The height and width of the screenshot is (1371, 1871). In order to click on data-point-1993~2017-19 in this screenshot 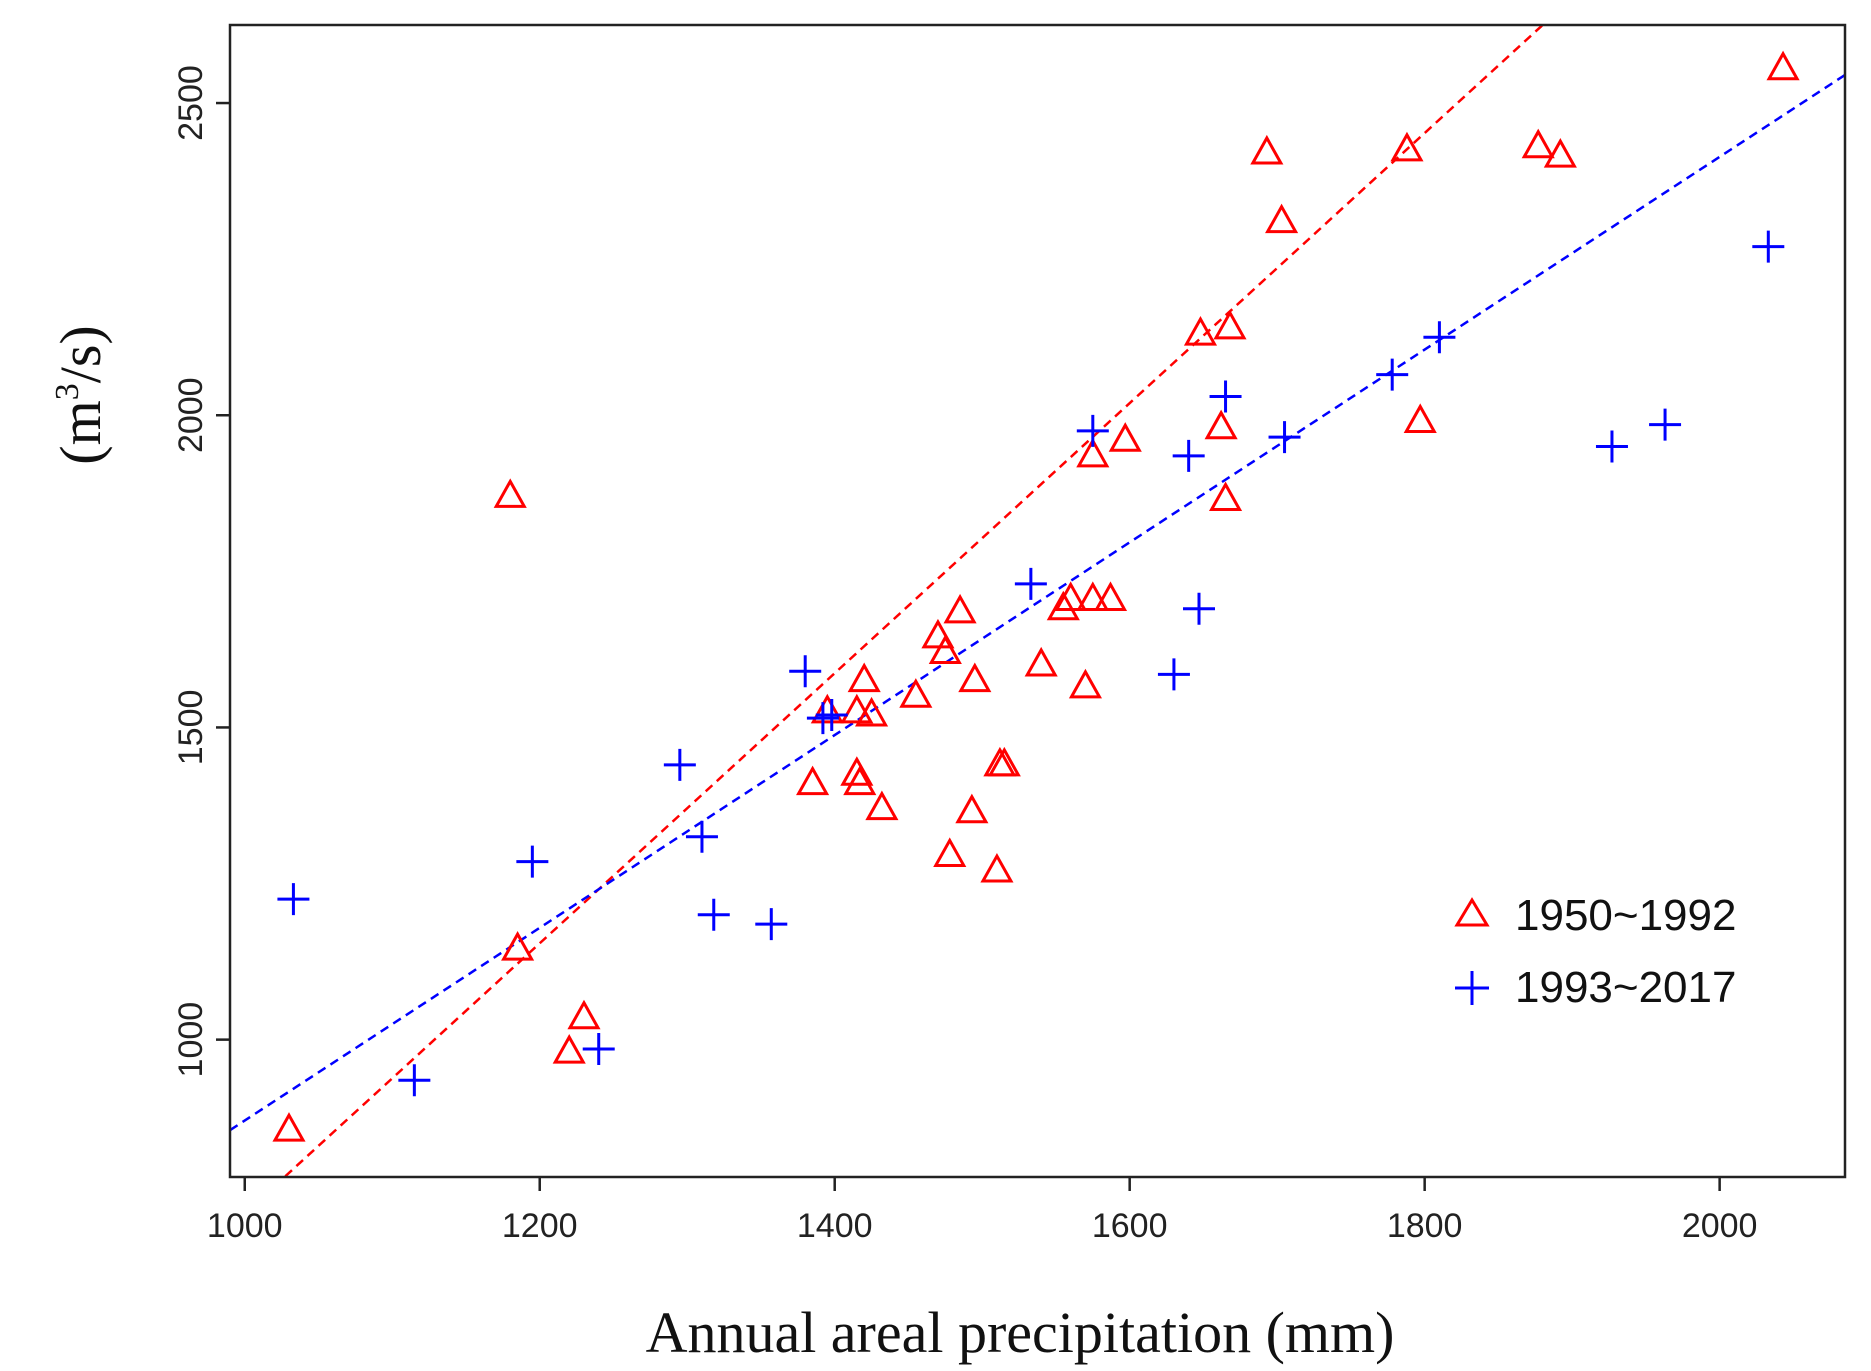, I will do `click(1439, 337)`.